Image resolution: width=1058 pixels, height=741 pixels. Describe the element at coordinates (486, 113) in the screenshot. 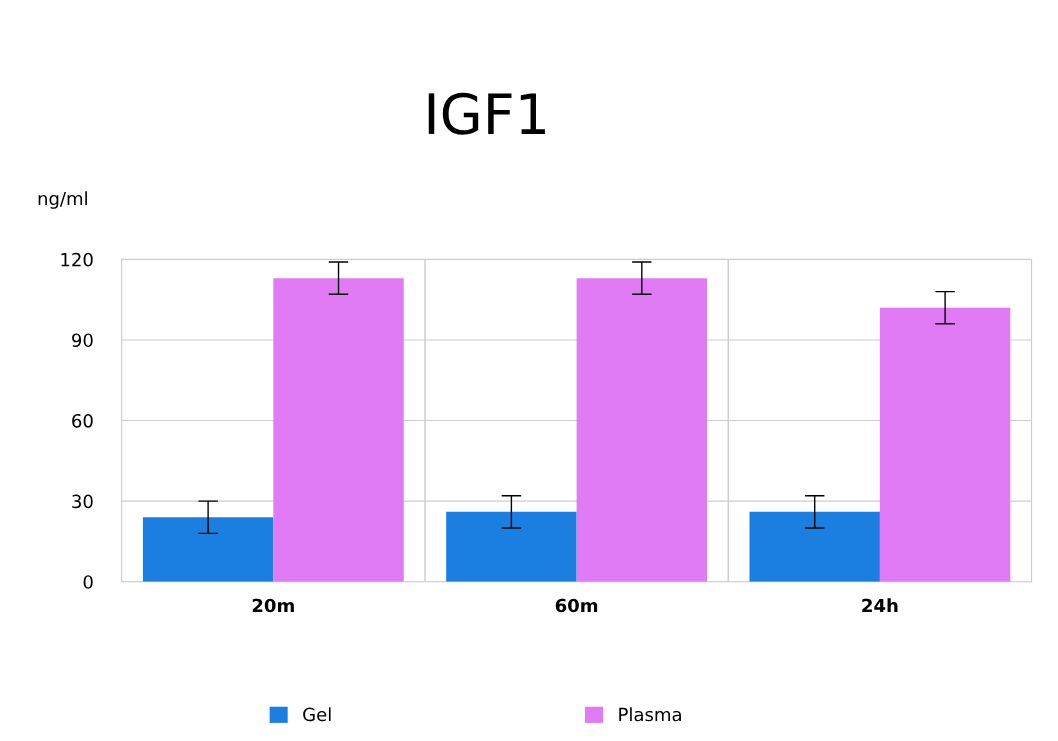

I see `chart-title: IGF1` at that location.